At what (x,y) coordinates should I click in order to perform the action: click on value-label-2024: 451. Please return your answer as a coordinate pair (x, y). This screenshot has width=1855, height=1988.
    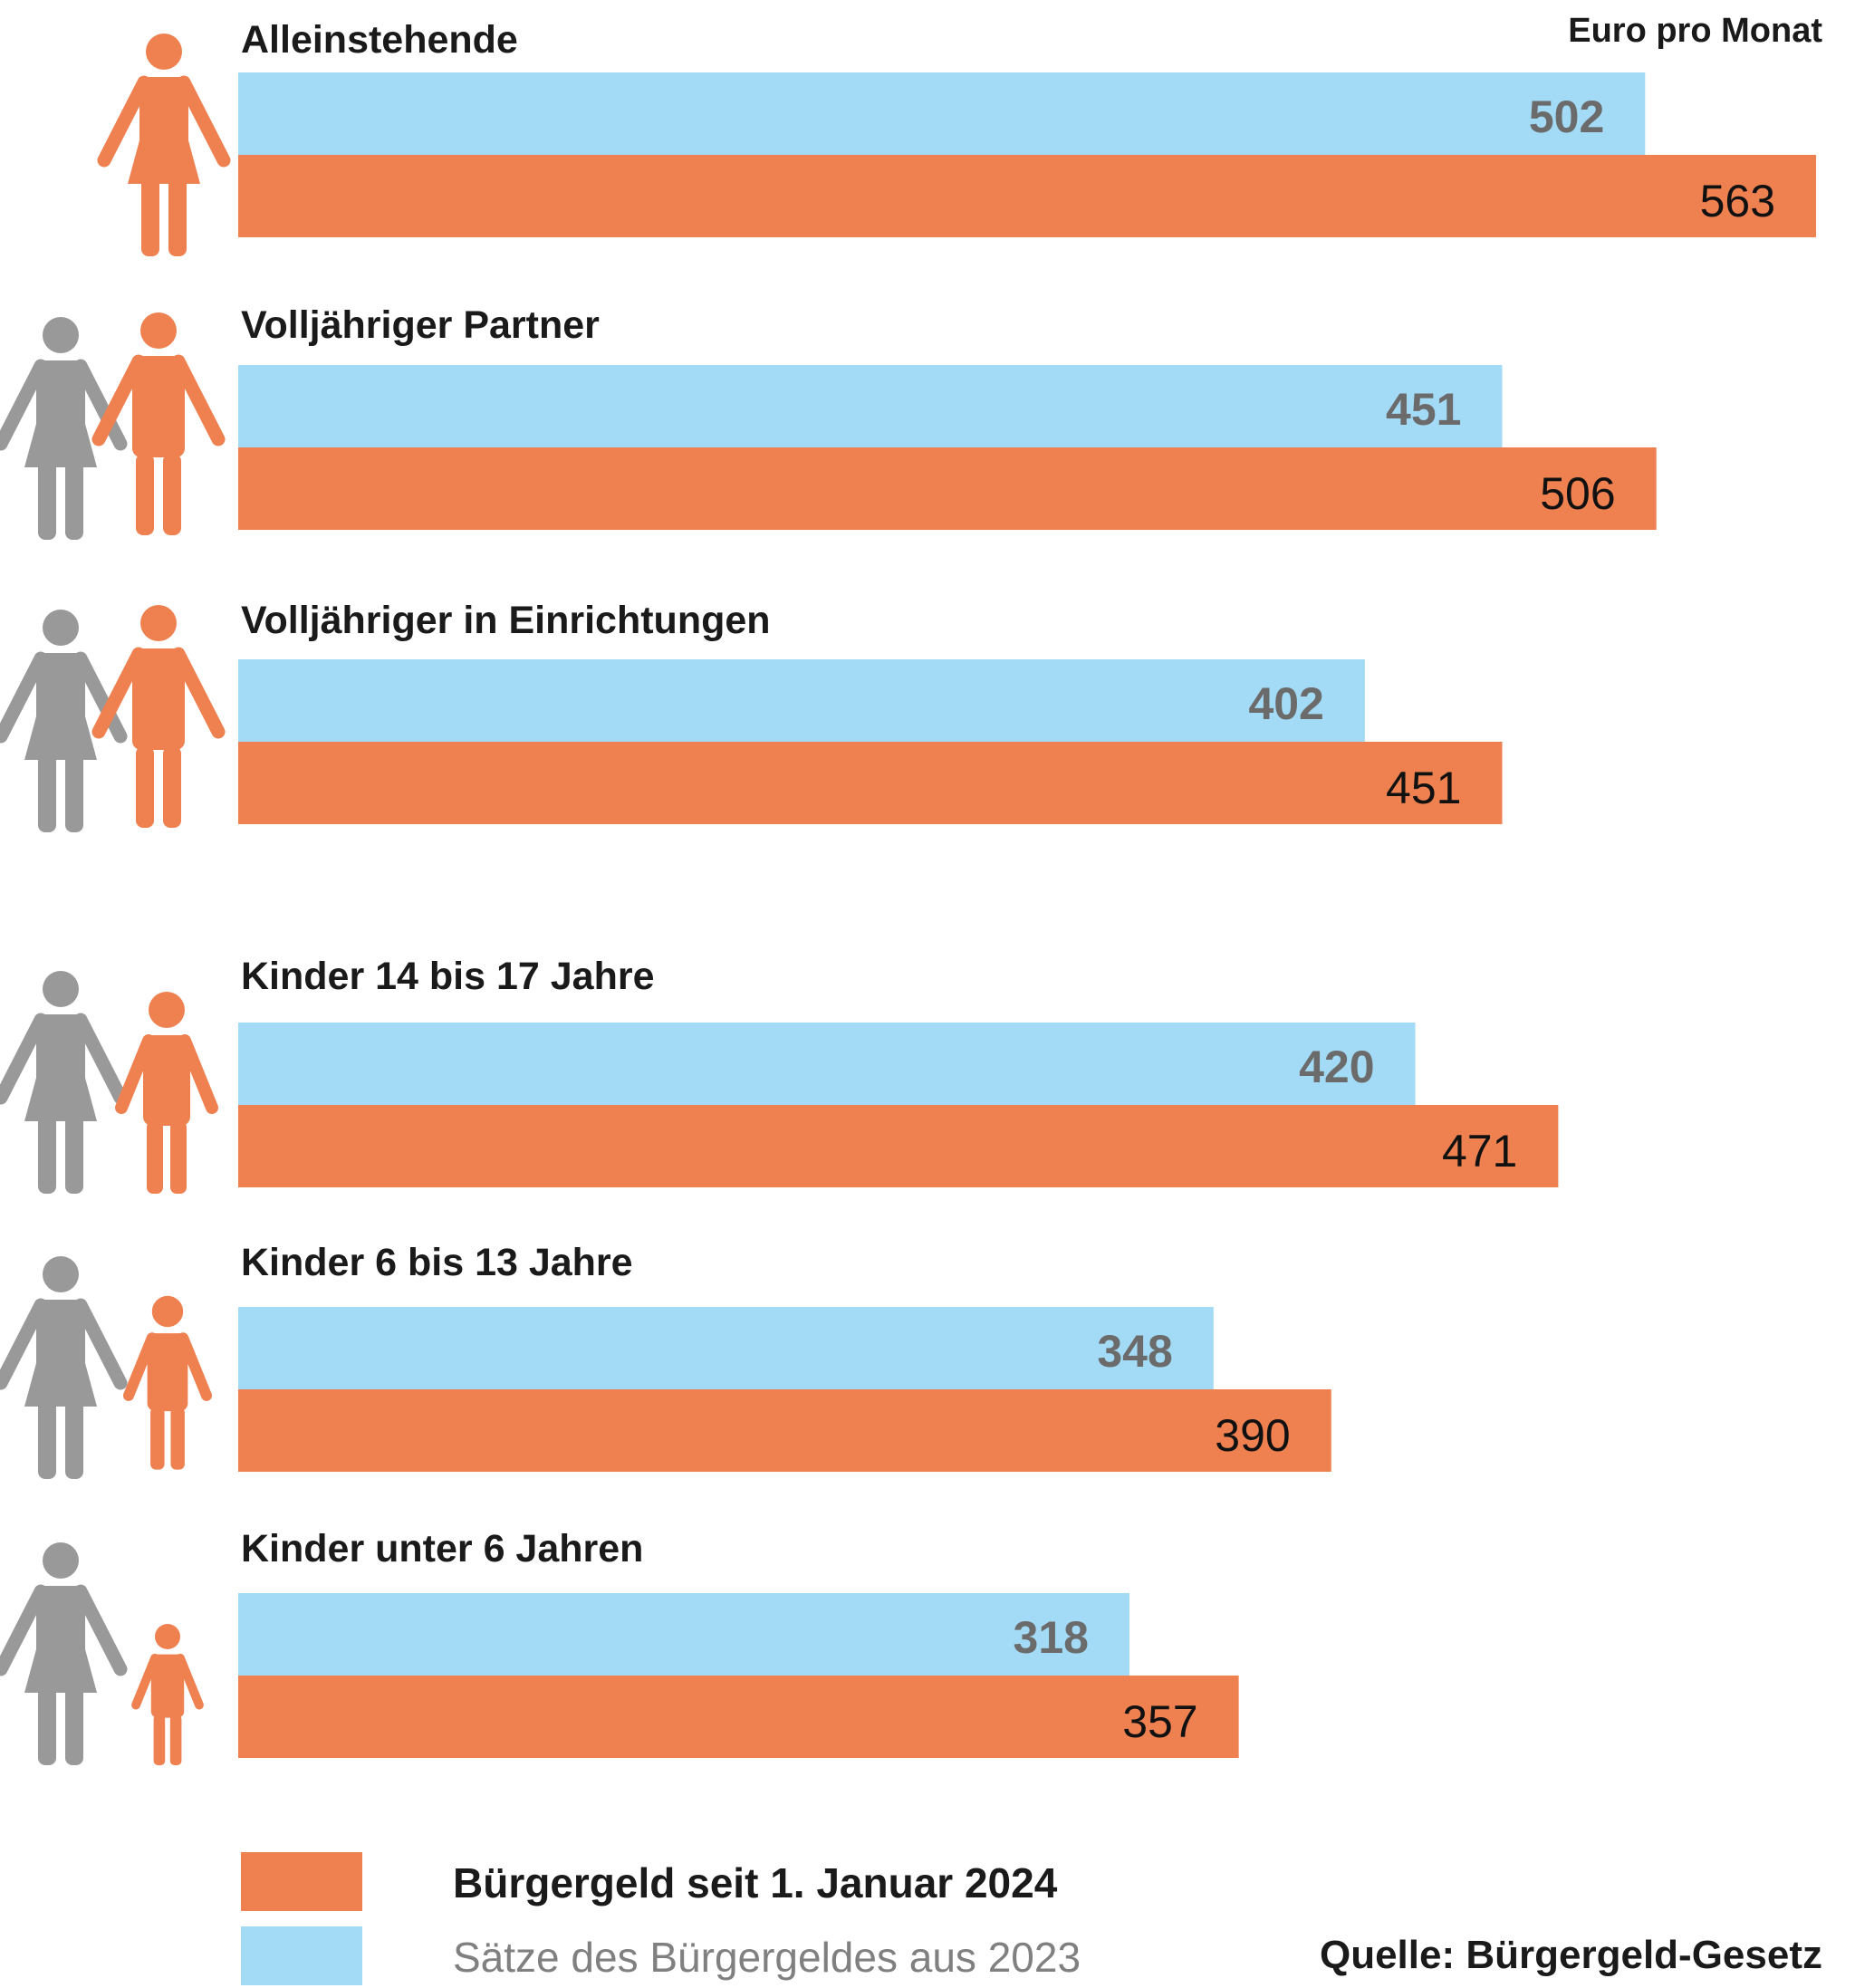
    Looking at the image, I should click on (1423, 788).